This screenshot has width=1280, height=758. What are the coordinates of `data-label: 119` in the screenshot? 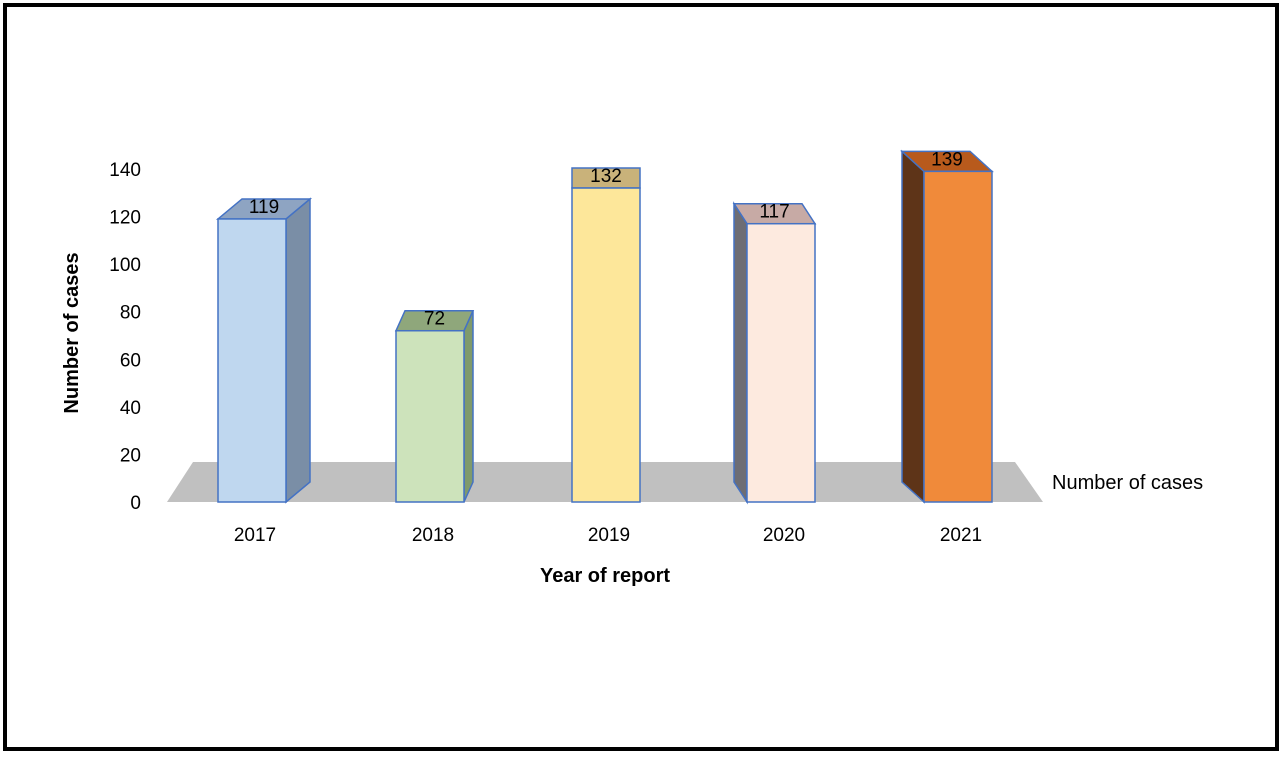 It's located at (264, 207).